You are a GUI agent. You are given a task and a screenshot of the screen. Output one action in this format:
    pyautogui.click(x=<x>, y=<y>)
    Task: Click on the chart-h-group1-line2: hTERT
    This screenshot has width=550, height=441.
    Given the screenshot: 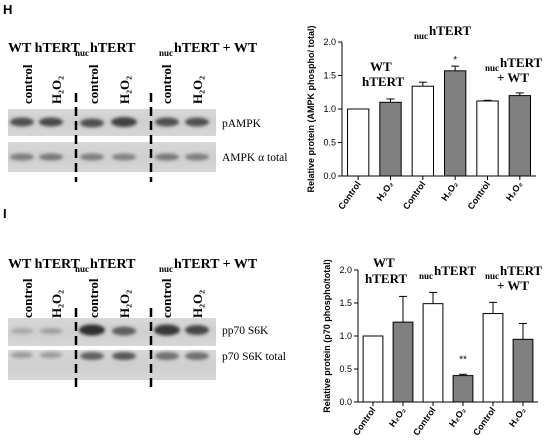 What is the action you would take?
    pyautogui.click(x=383, y=81)
    